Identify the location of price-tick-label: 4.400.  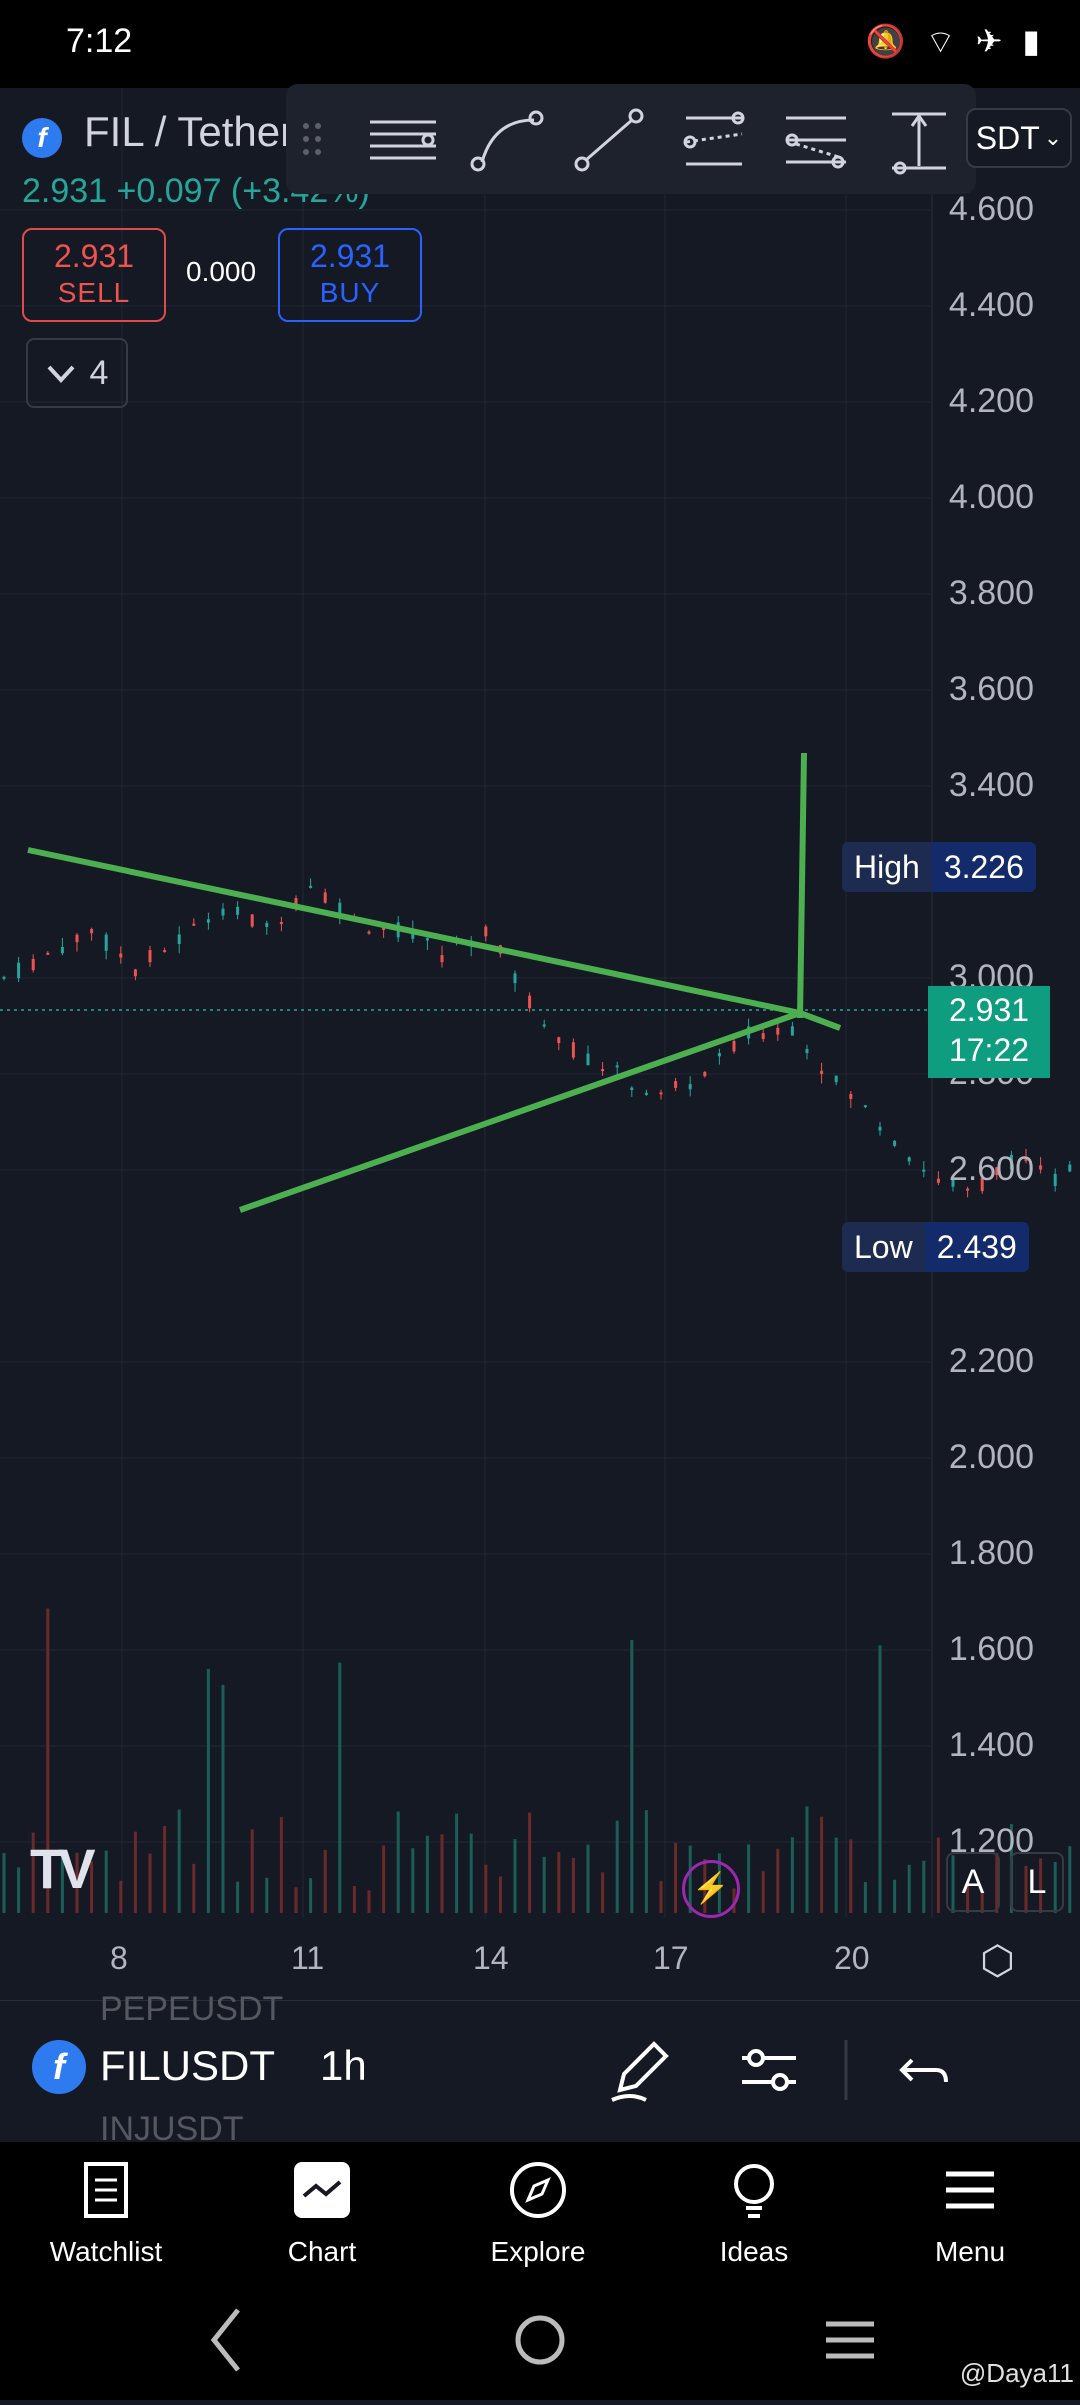
(991, 305).